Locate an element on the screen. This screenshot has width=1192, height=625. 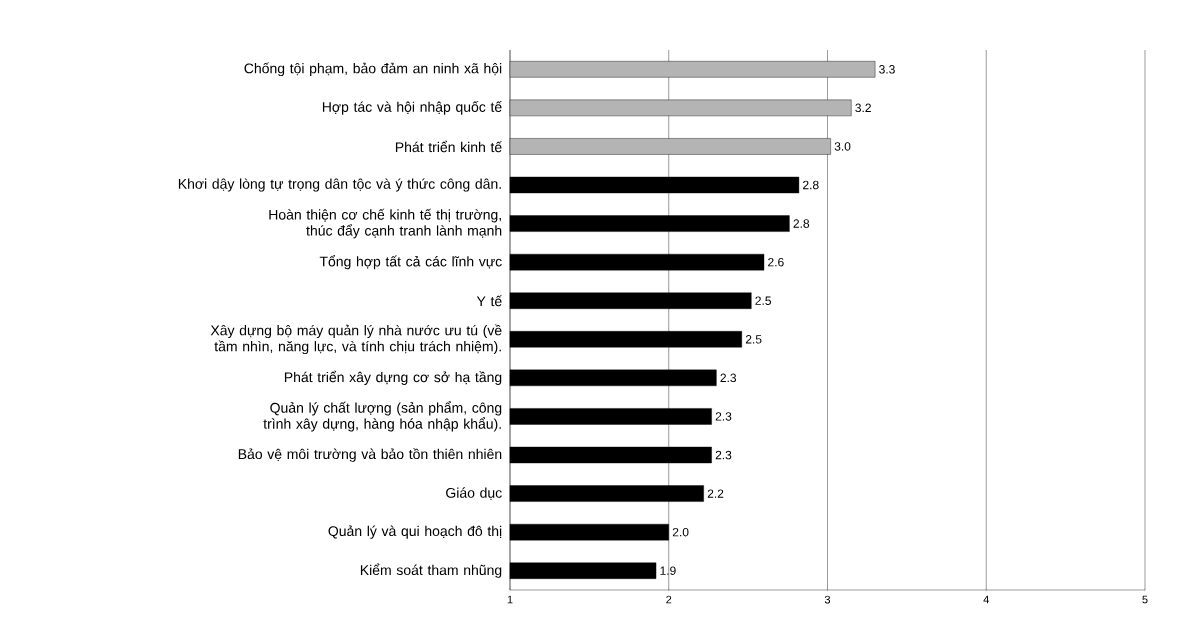
y-tick-label: Bảo vệ môi trường và bảo tồn thiên nhiên is located at coordinates (370, 455).